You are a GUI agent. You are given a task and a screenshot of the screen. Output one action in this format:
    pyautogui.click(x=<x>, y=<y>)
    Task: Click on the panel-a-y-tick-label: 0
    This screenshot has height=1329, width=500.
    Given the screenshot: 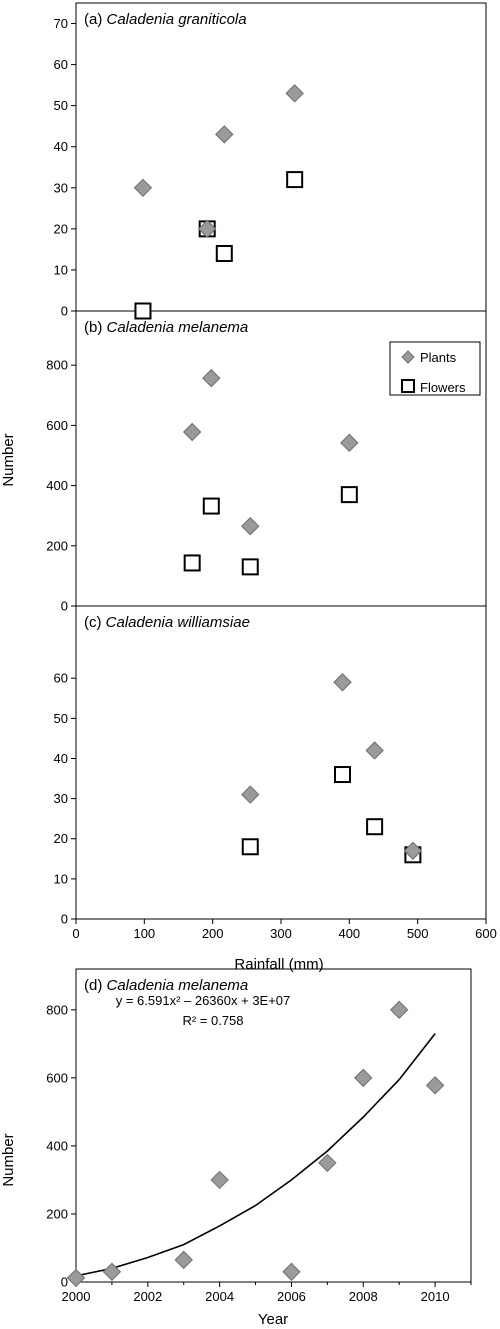 What is the action you would take?
    pyautogui.click(x=64, y=311)
    